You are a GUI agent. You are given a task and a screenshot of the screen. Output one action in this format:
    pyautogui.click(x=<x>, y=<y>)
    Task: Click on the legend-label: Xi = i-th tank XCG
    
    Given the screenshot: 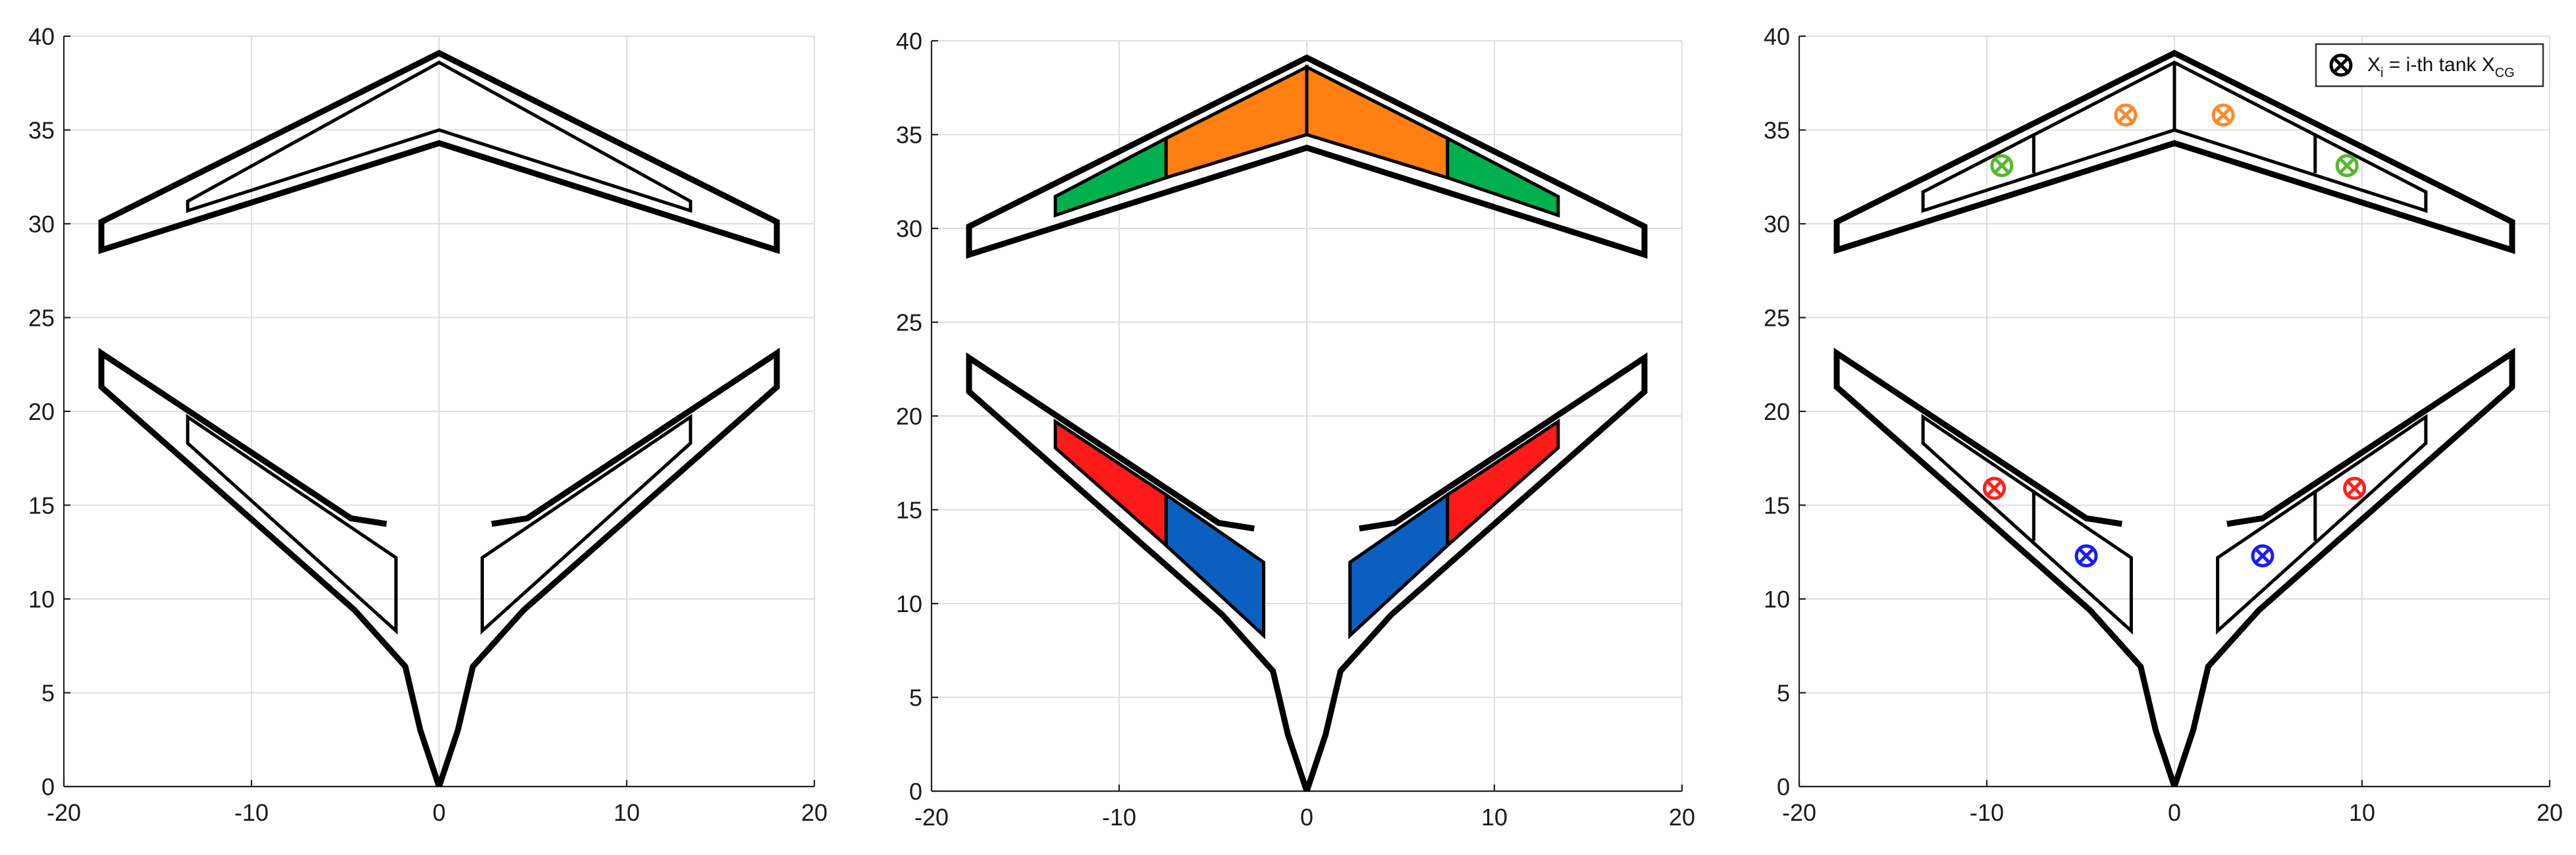 What is the action you would take?
    pyautogui.click(x=2441, y=67)
    